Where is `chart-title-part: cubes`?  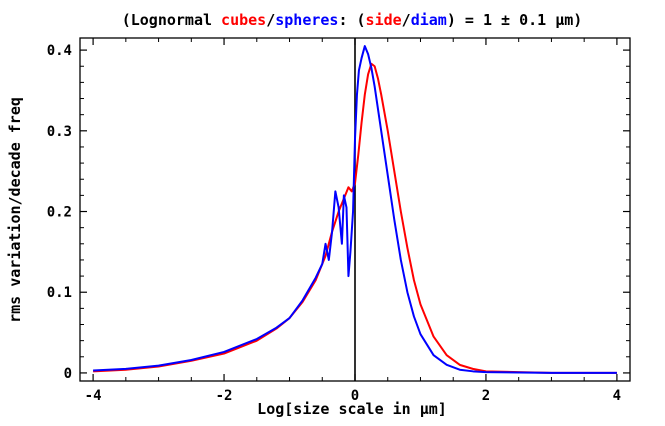
chart-title-part: cubes is located at coordinates (243, 20).